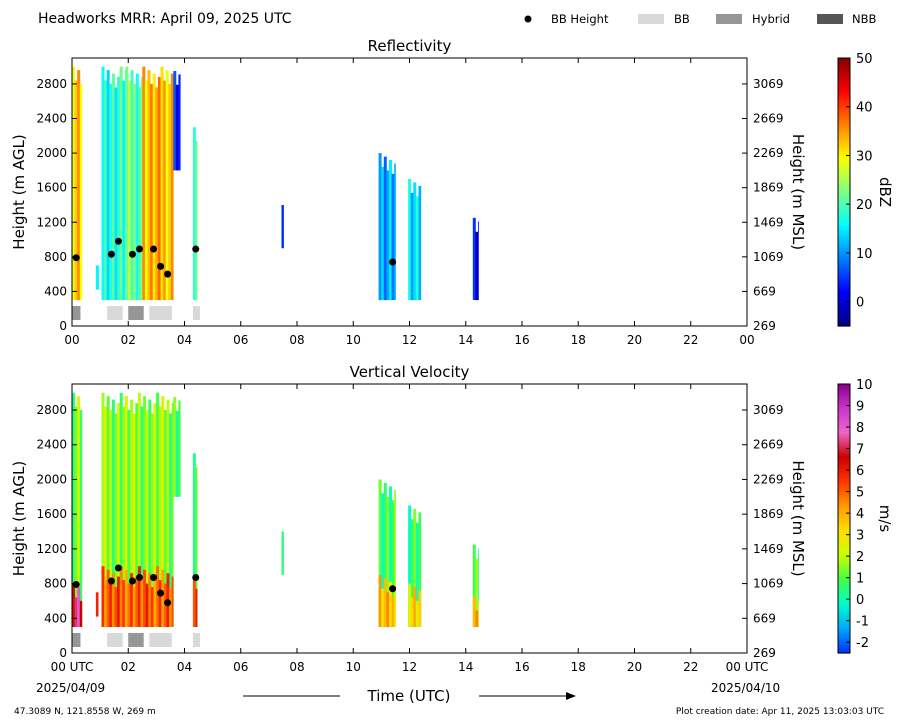 The height and width of the screenshot is (725, 900). Describe the element at coordinates (860, 450) in the screenshot. I see `colorbar-tick-label: 7` at that location.